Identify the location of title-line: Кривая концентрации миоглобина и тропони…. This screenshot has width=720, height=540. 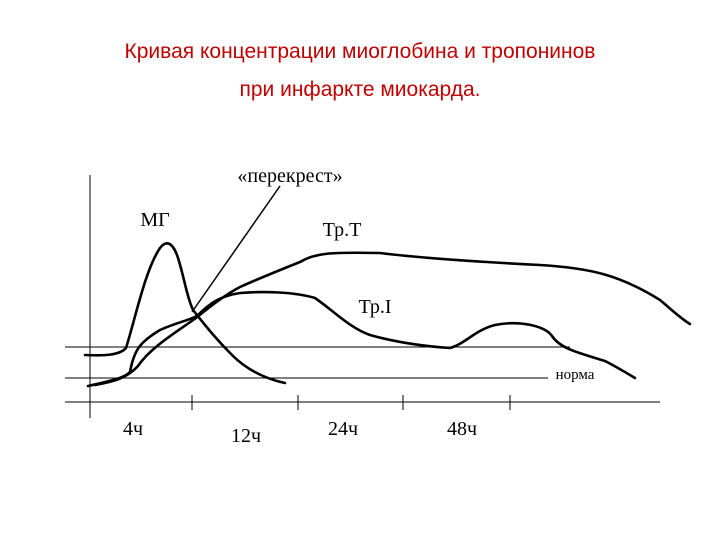
(360, 51).